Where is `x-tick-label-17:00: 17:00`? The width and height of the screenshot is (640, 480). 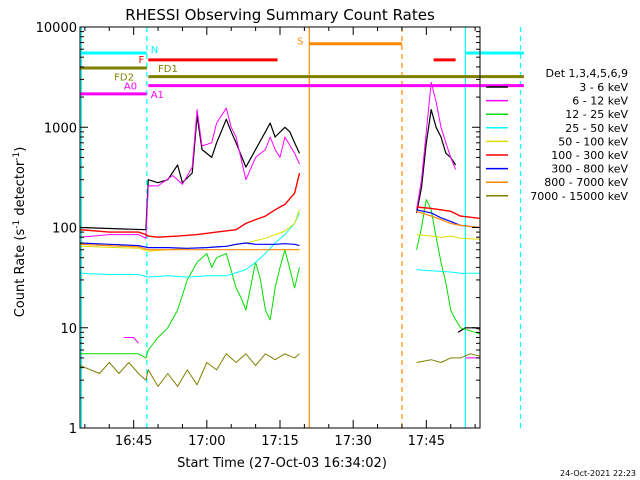 x-tick-label-17:00: 17:00 is located at coordinates (206, 441).